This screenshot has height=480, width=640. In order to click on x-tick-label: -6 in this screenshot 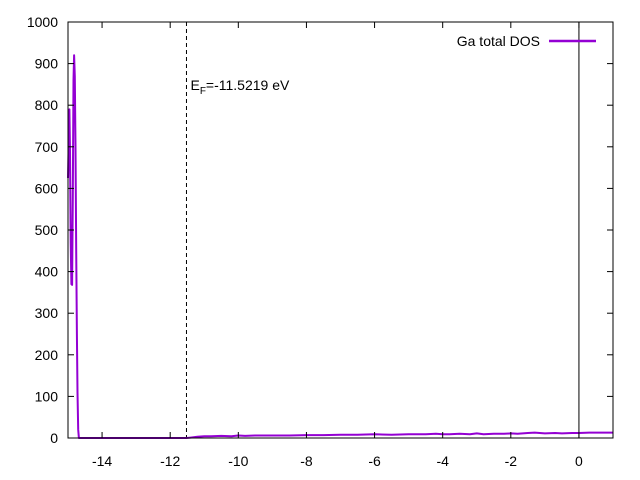, I will do `click(374, 461)`.